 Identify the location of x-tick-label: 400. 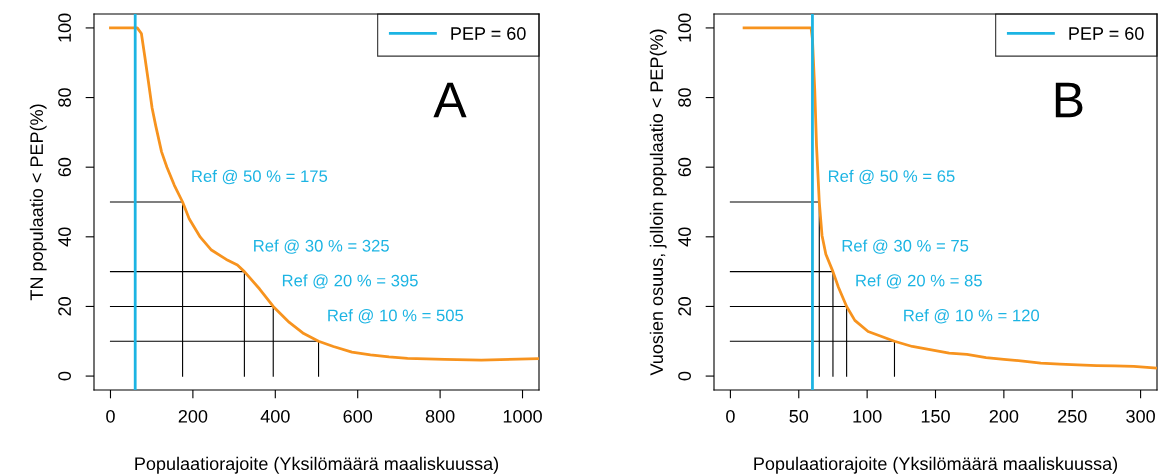
(275, 416).